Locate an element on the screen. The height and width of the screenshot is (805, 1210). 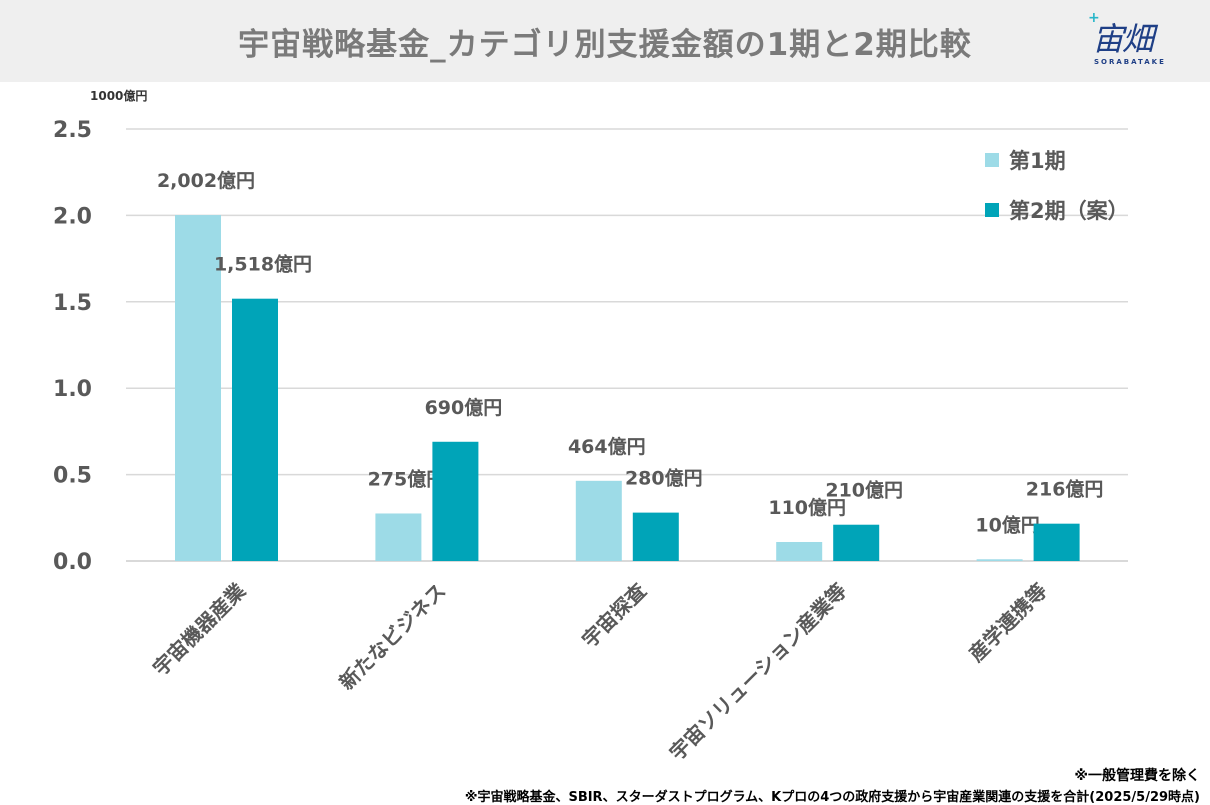
legend-label: 第1期 is located at coordinates (1037, 161).